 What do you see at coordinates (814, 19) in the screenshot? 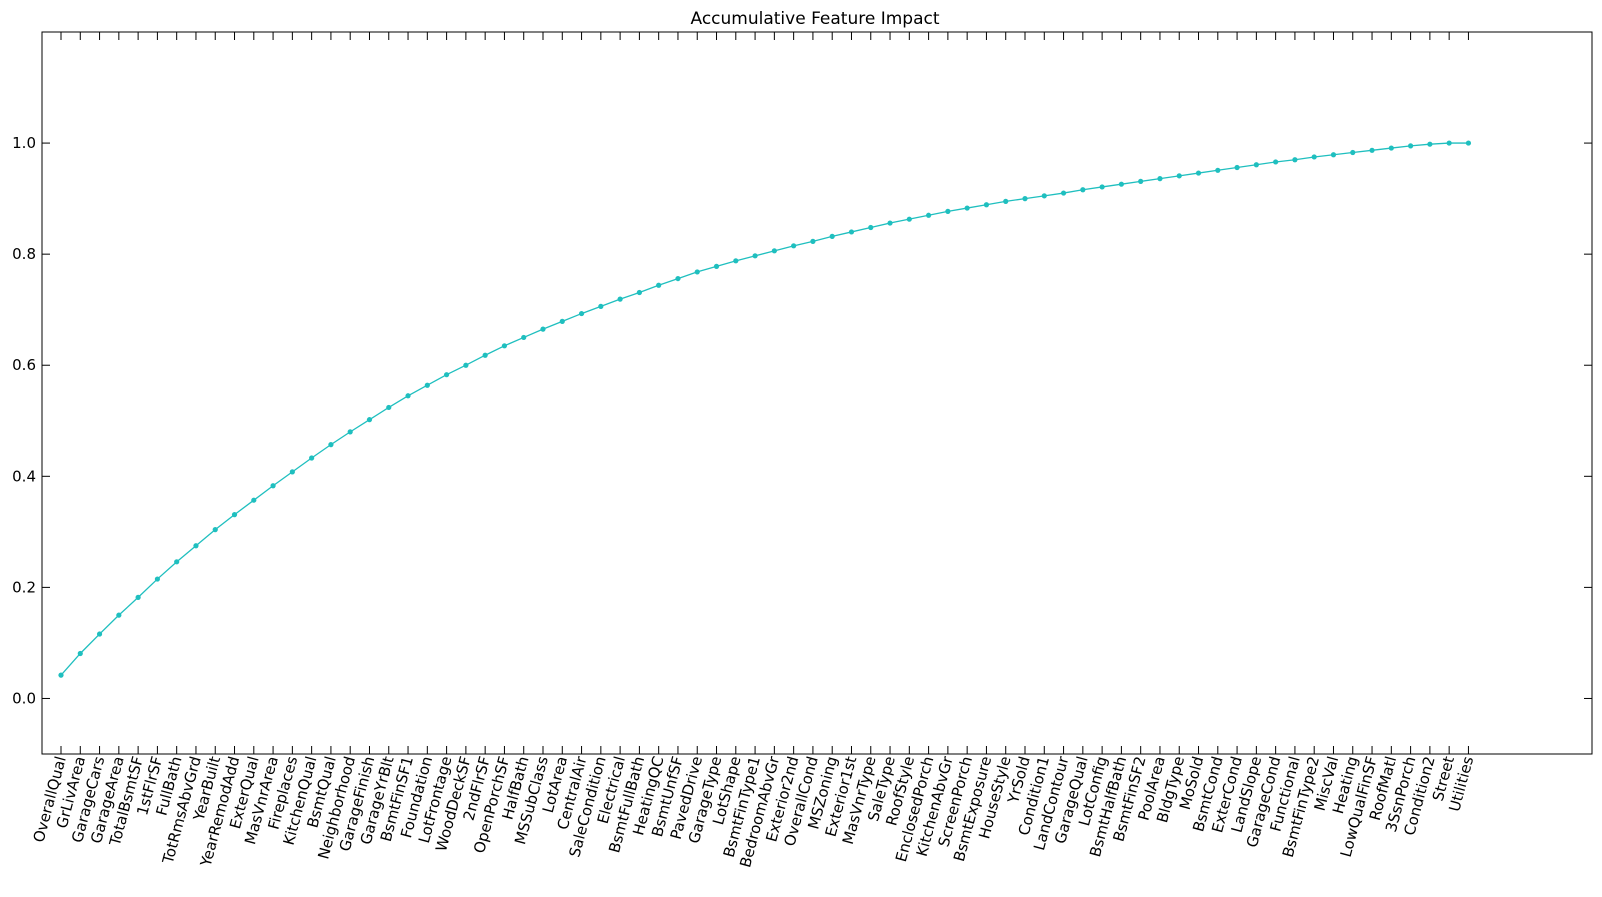
I see `chart-title: Accumulative Feature Impact` at bounding box center [814, 19].